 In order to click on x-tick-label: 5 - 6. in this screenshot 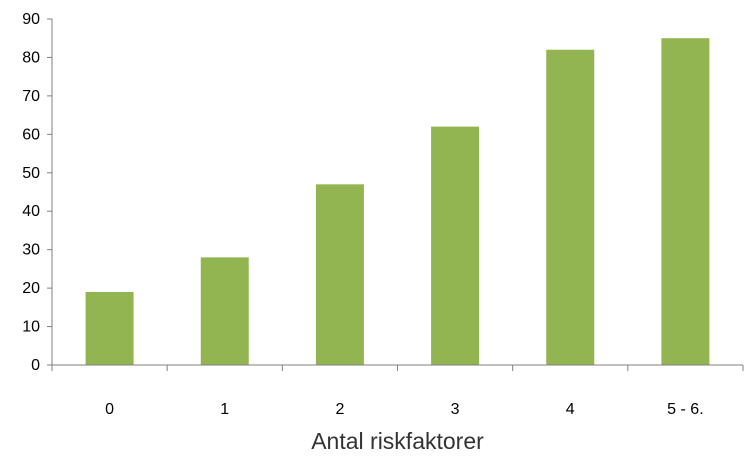, I will do `click(685, 409)`.